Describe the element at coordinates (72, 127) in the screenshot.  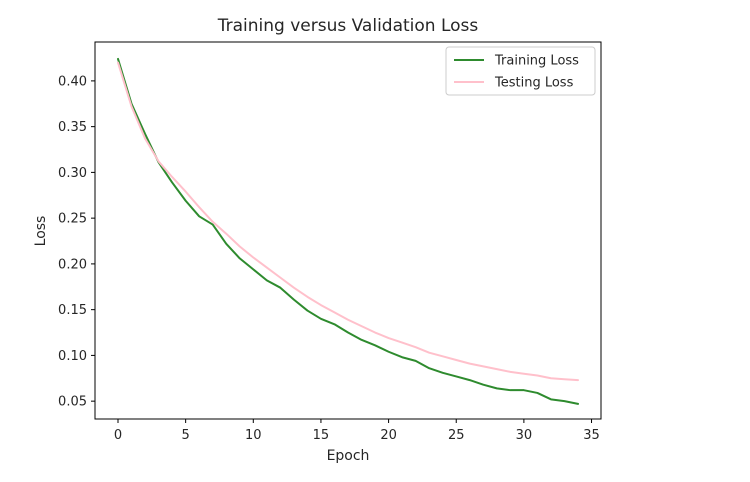
I see `y-tick-label: 0.35` at that location.